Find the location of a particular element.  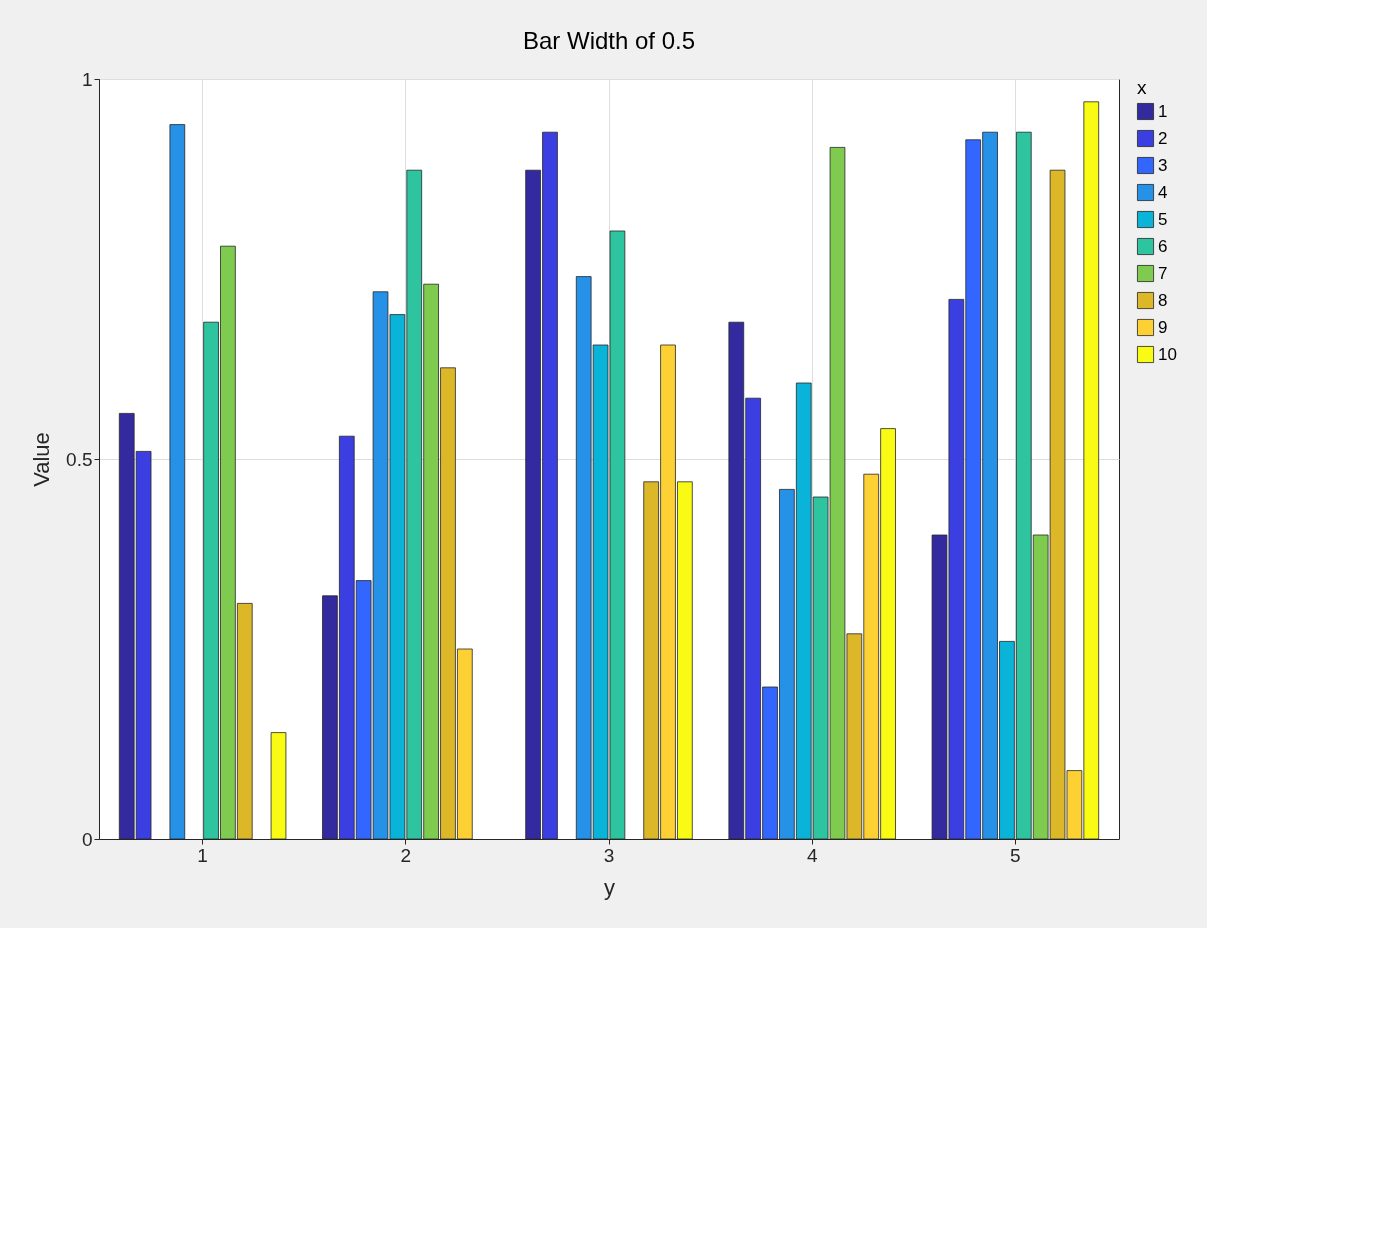

legend-label: 10 is located at coordinates (1167, 354).